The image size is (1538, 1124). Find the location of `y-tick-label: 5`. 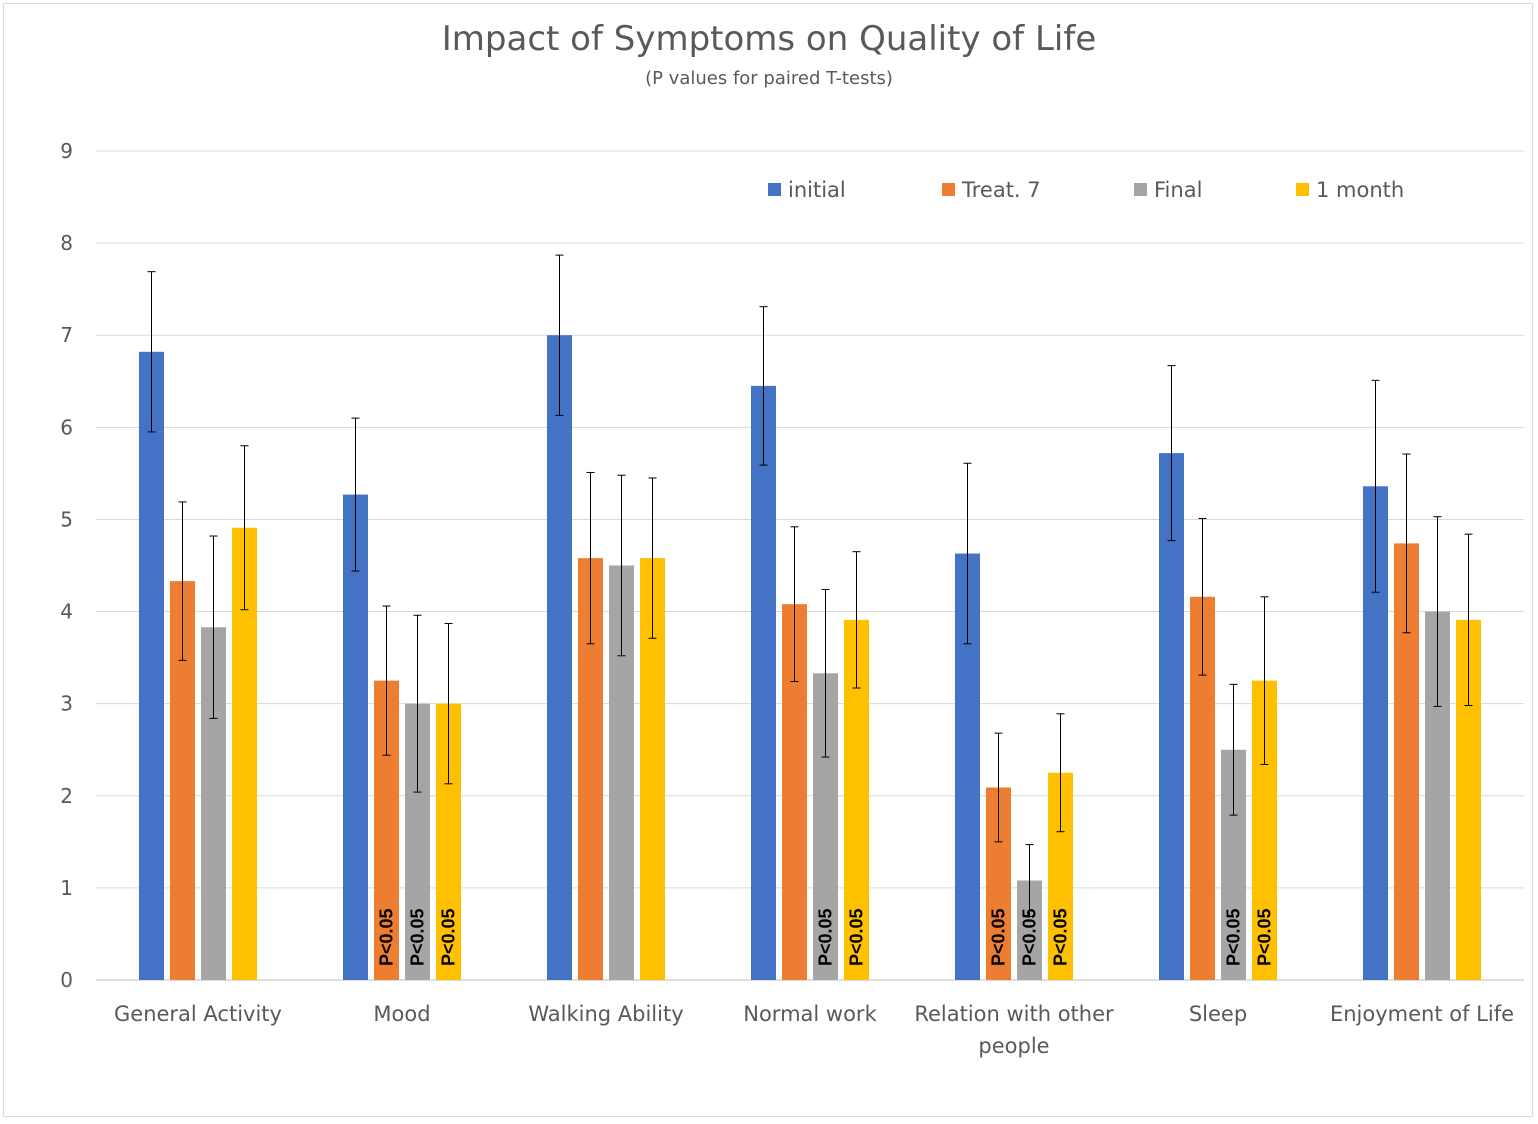

y-tick-label: 5 is located at coordinates (66, 519).